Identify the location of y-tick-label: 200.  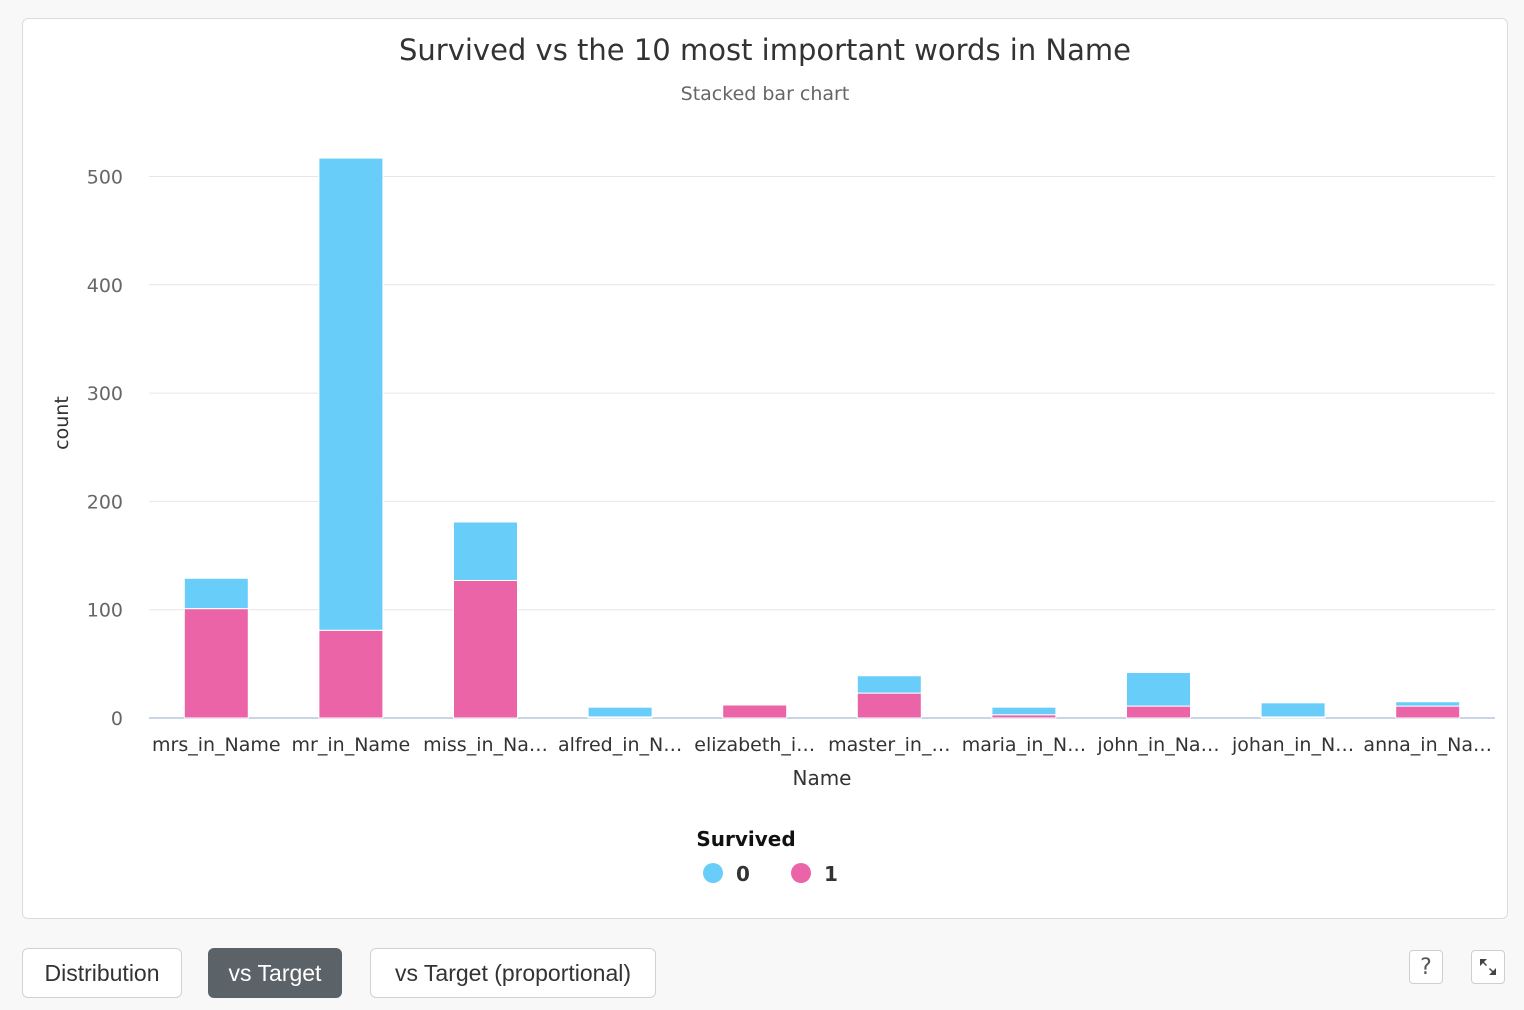
(105, 502).